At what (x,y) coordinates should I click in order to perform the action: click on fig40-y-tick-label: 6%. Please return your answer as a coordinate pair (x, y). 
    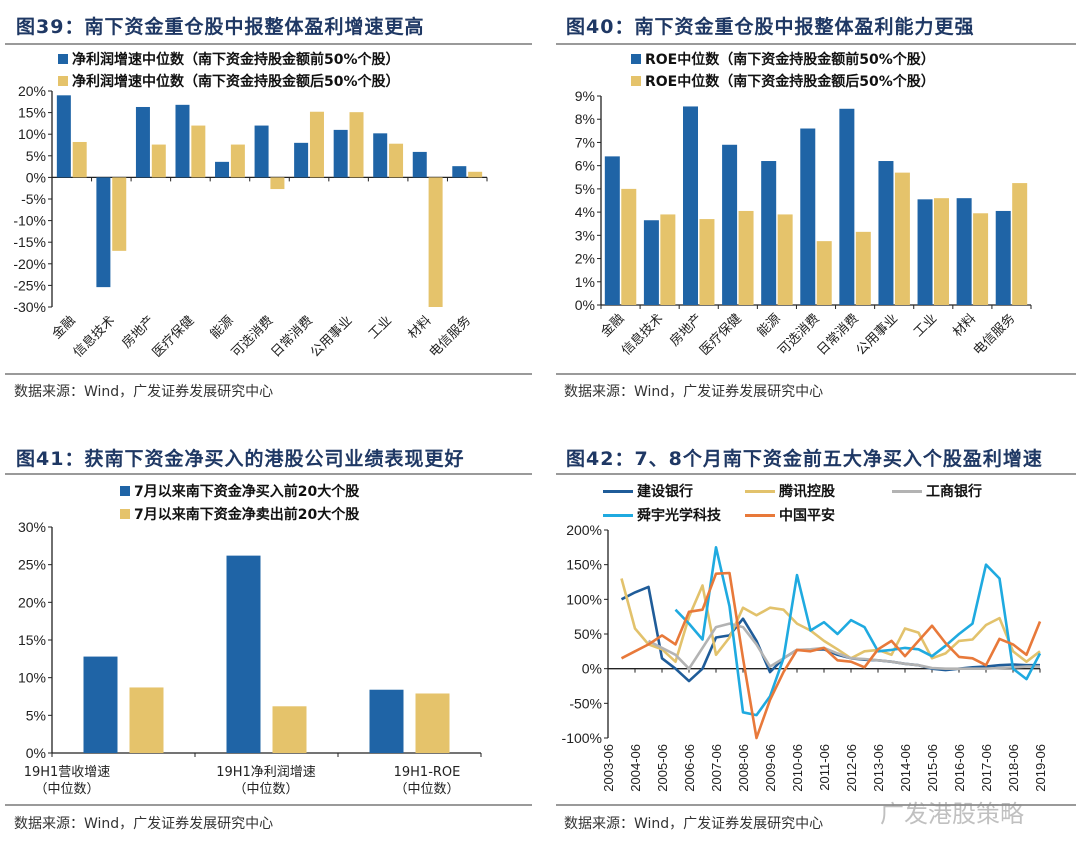
    Looking at the image, I should click on (585, 166).